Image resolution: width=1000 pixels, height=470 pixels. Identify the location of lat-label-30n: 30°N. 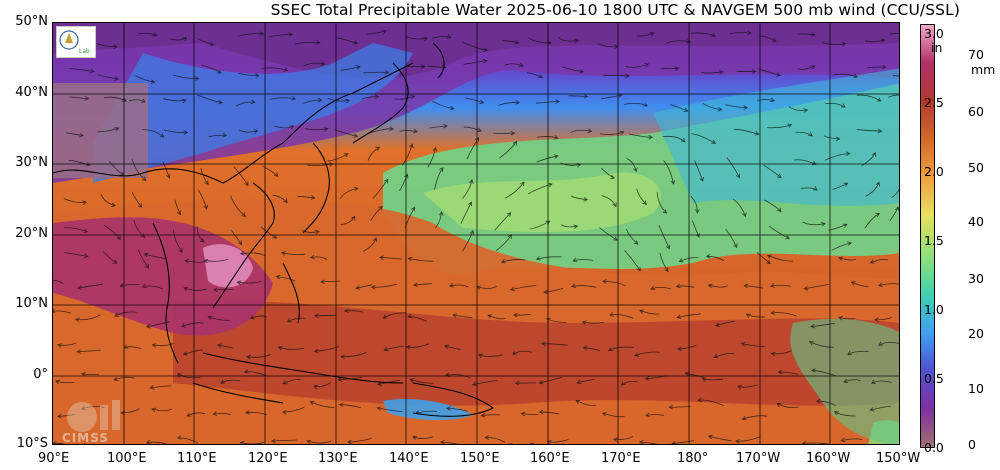
(31, 162).